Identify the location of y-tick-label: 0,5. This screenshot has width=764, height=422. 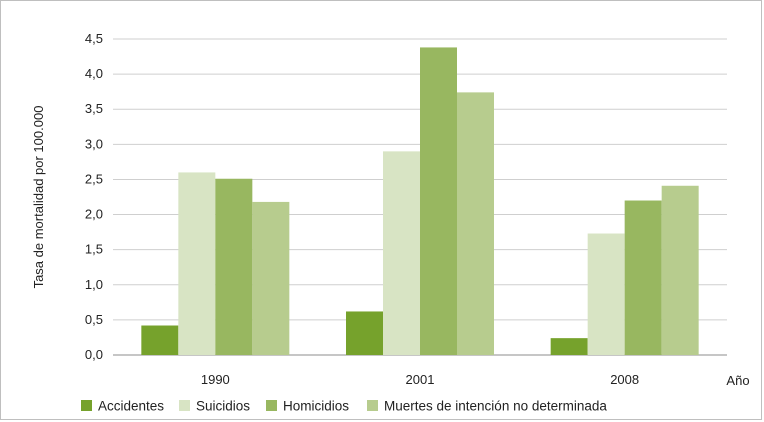
(94, 319).